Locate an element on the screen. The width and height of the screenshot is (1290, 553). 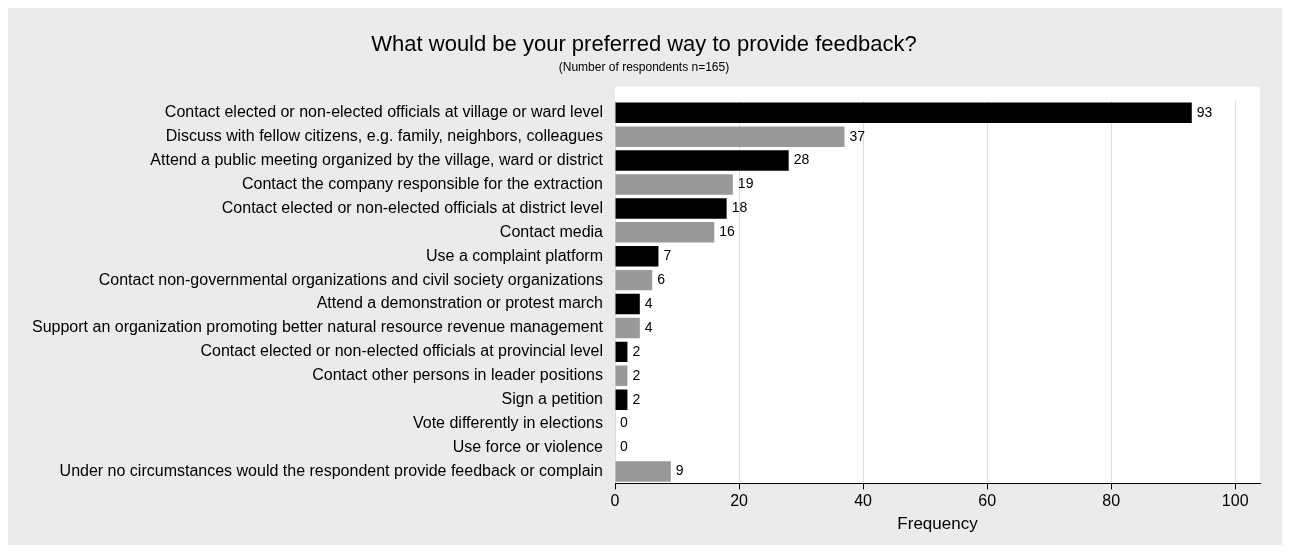
chart-subtitle: (Number of respondents n=165) is located at coordinates (644, 66).